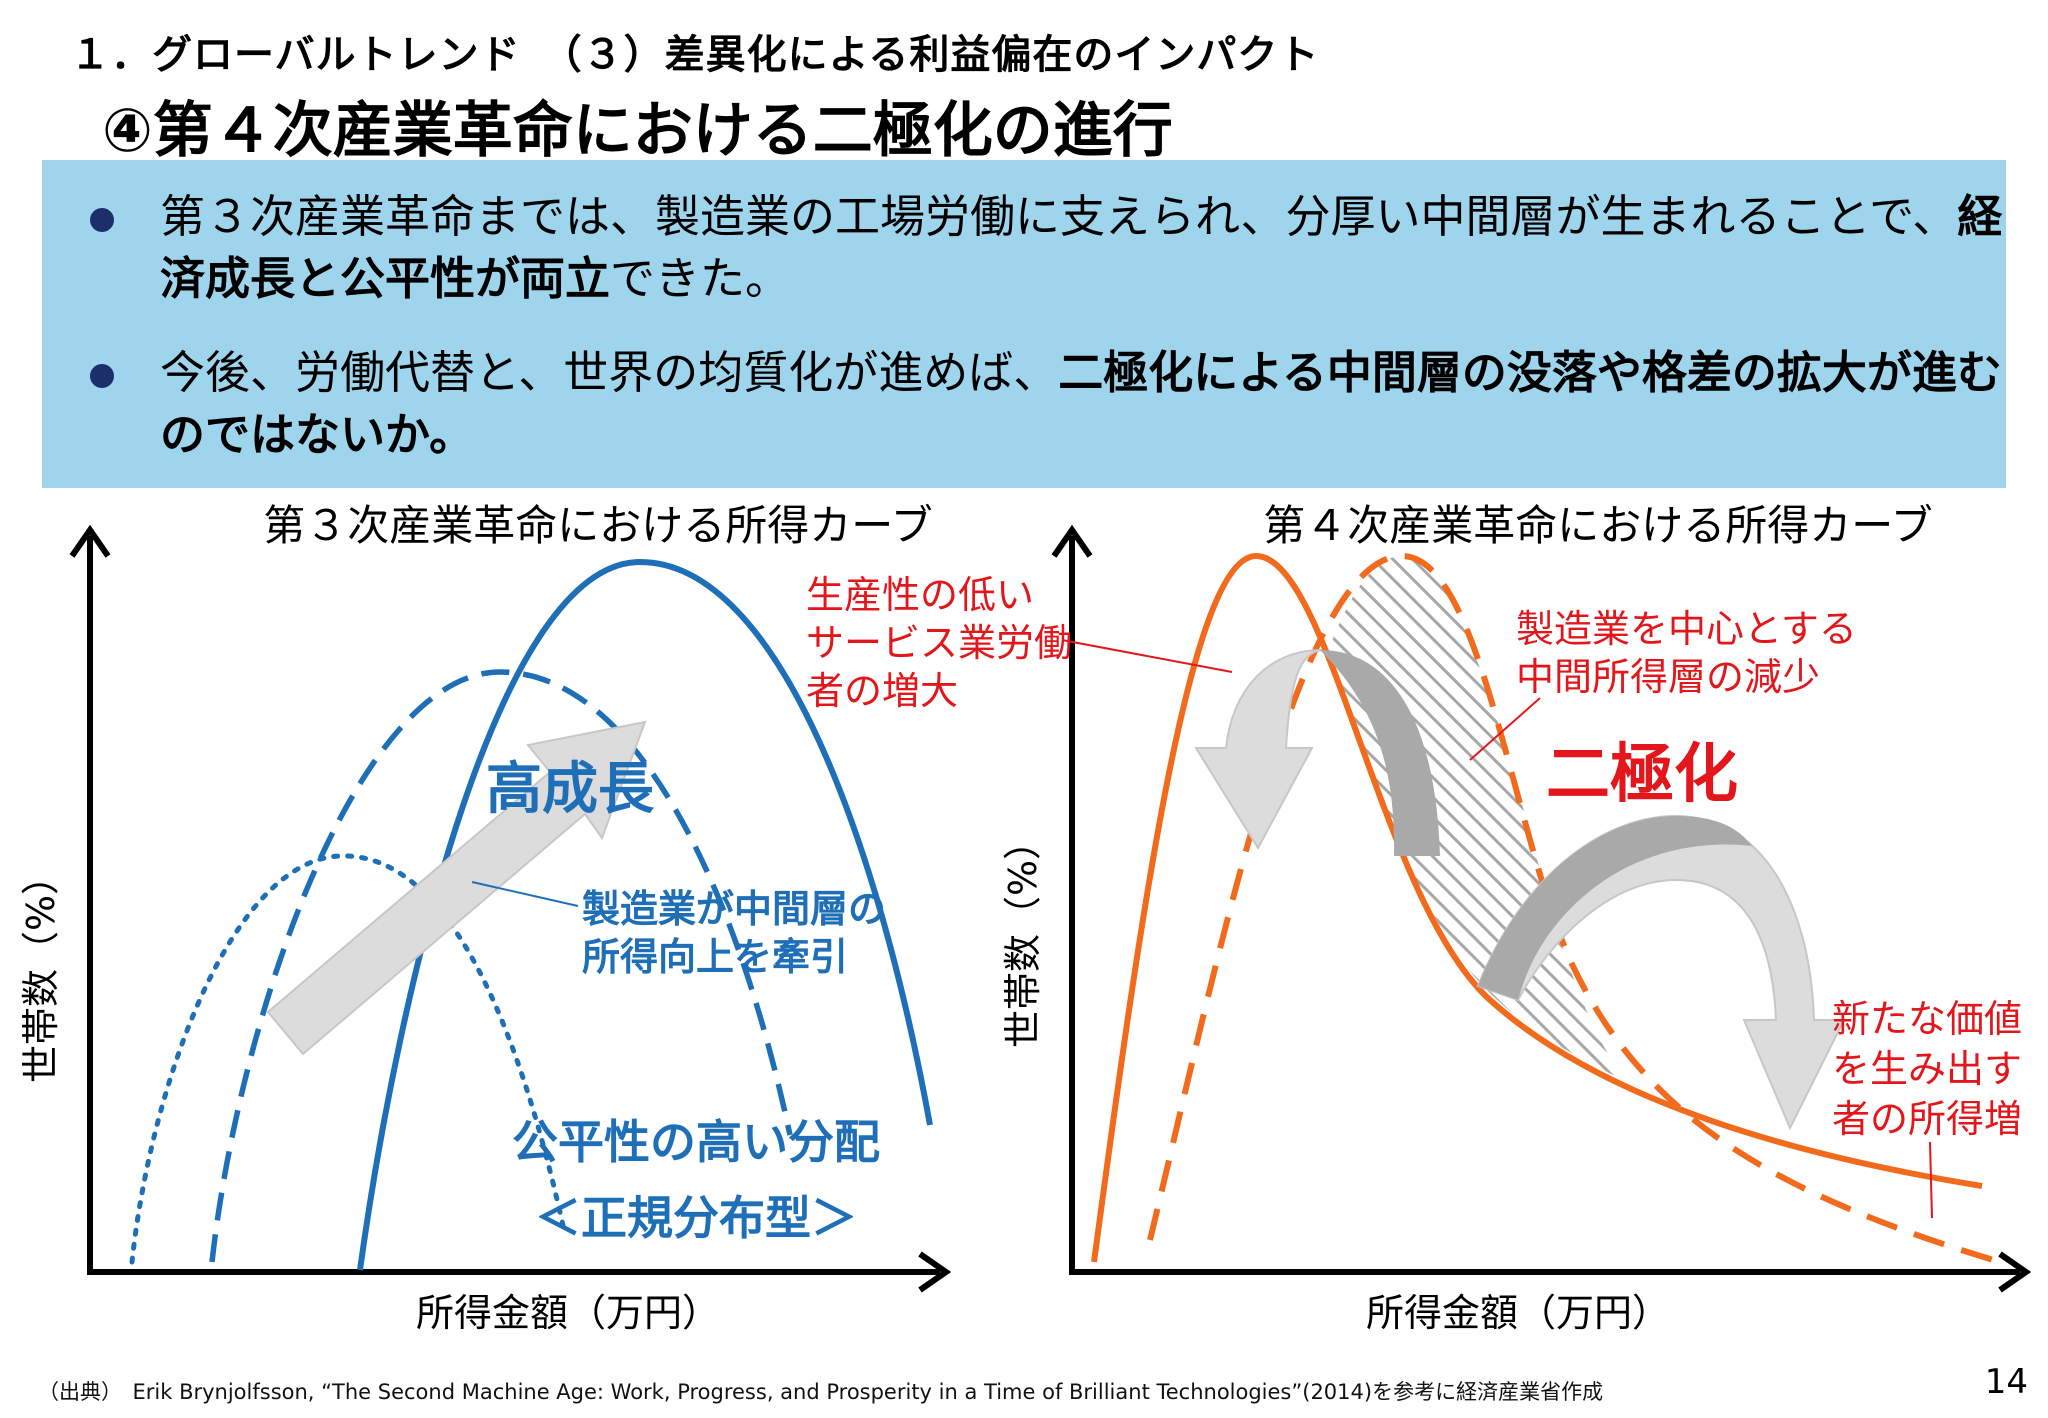 The image size is (2048, 1418). I want to click on note-high-2: を生み出す, so click(1927, 1069).